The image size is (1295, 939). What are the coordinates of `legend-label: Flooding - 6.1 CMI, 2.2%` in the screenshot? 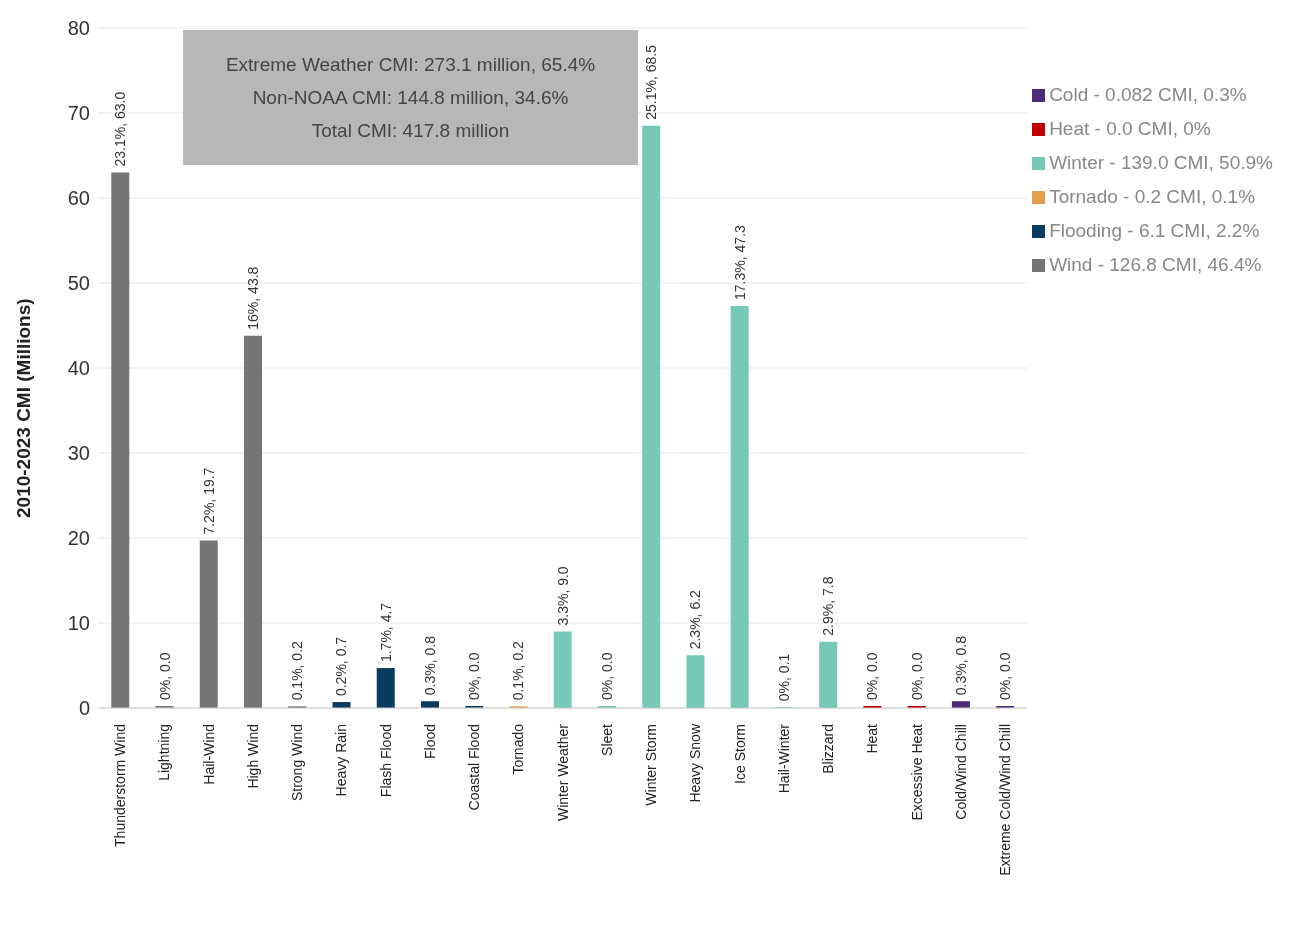 It's located at (1154, 230).